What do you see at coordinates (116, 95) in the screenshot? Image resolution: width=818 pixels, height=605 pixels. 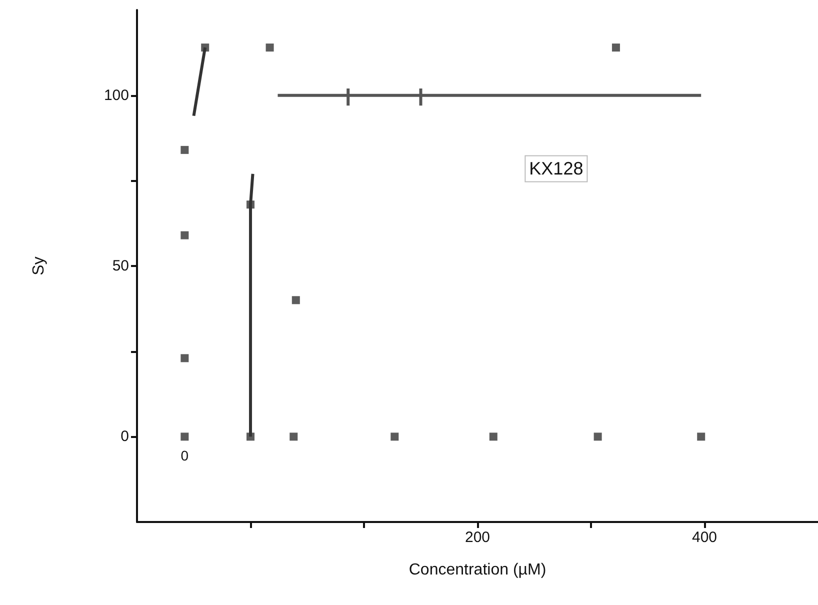 I see `y-tick-label: 100` at bounding box center [116, 95].